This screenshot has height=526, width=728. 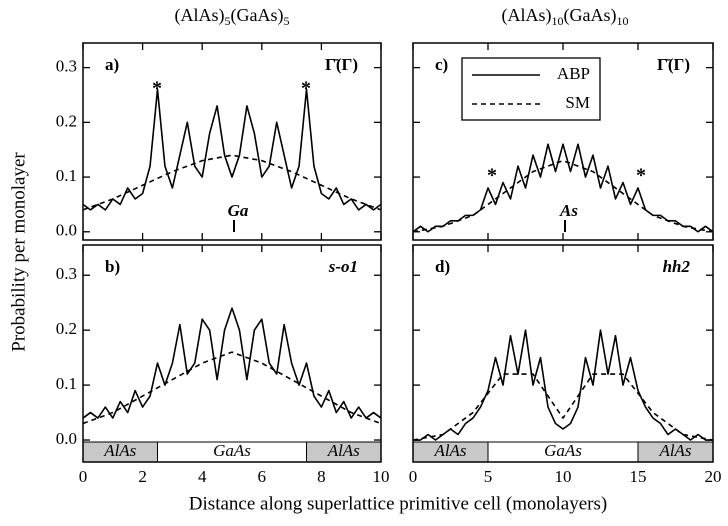 I want to click on x-tick-label: 4, so click(x=202, y=476).